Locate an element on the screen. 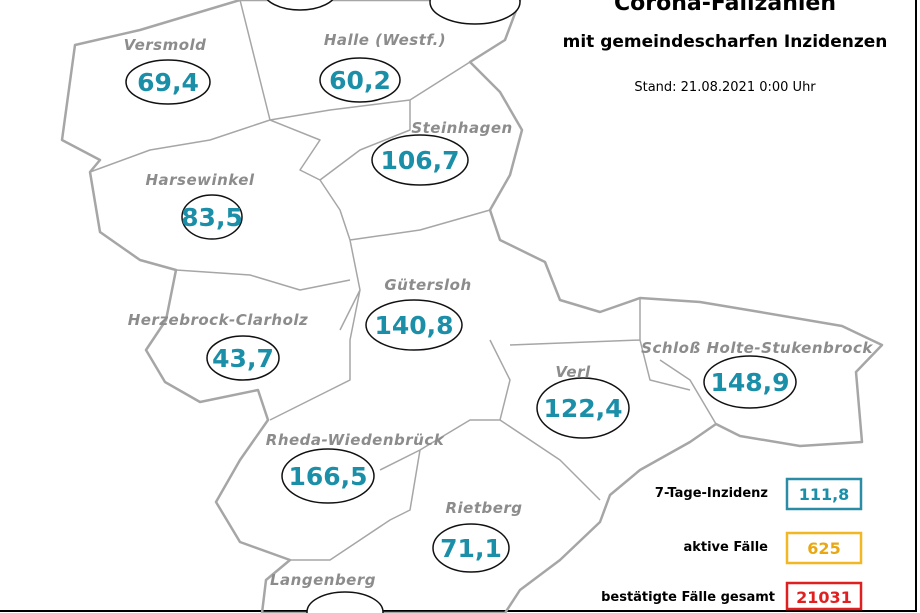 This screenshot has height=613, width=920. region: Rheda-Wiedenbrück 166,5 is located at coordinates (355, 467).